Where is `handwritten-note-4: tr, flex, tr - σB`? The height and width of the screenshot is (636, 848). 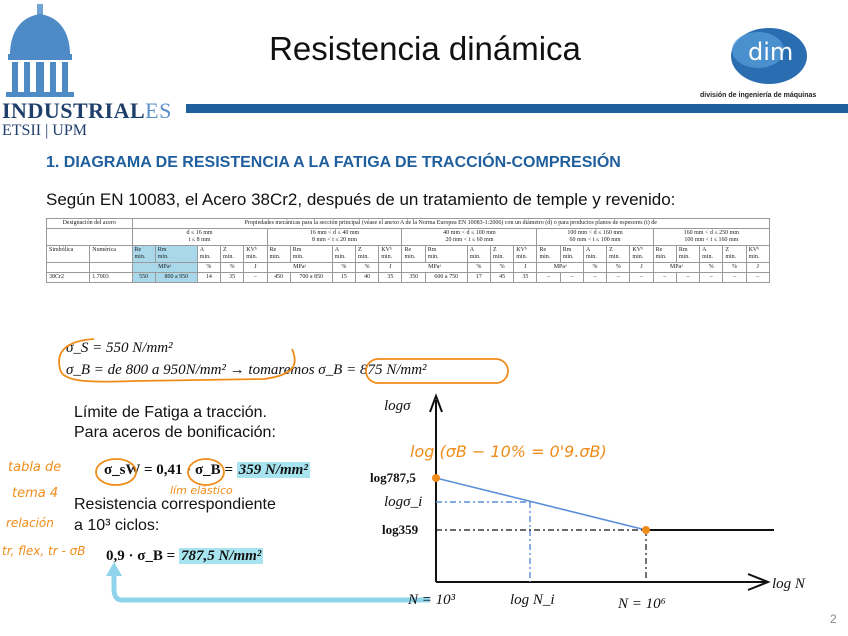
handwritten-note-4: tr, flex, tr - σB is located at coordinates (44, 551).